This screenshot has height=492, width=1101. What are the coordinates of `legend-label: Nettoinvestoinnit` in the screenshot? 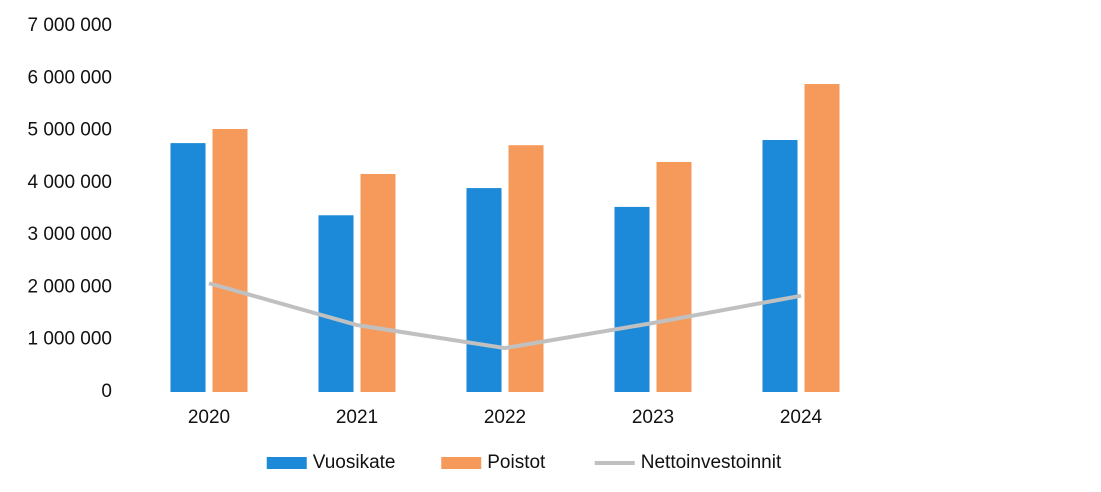 It's located at (711, 462).